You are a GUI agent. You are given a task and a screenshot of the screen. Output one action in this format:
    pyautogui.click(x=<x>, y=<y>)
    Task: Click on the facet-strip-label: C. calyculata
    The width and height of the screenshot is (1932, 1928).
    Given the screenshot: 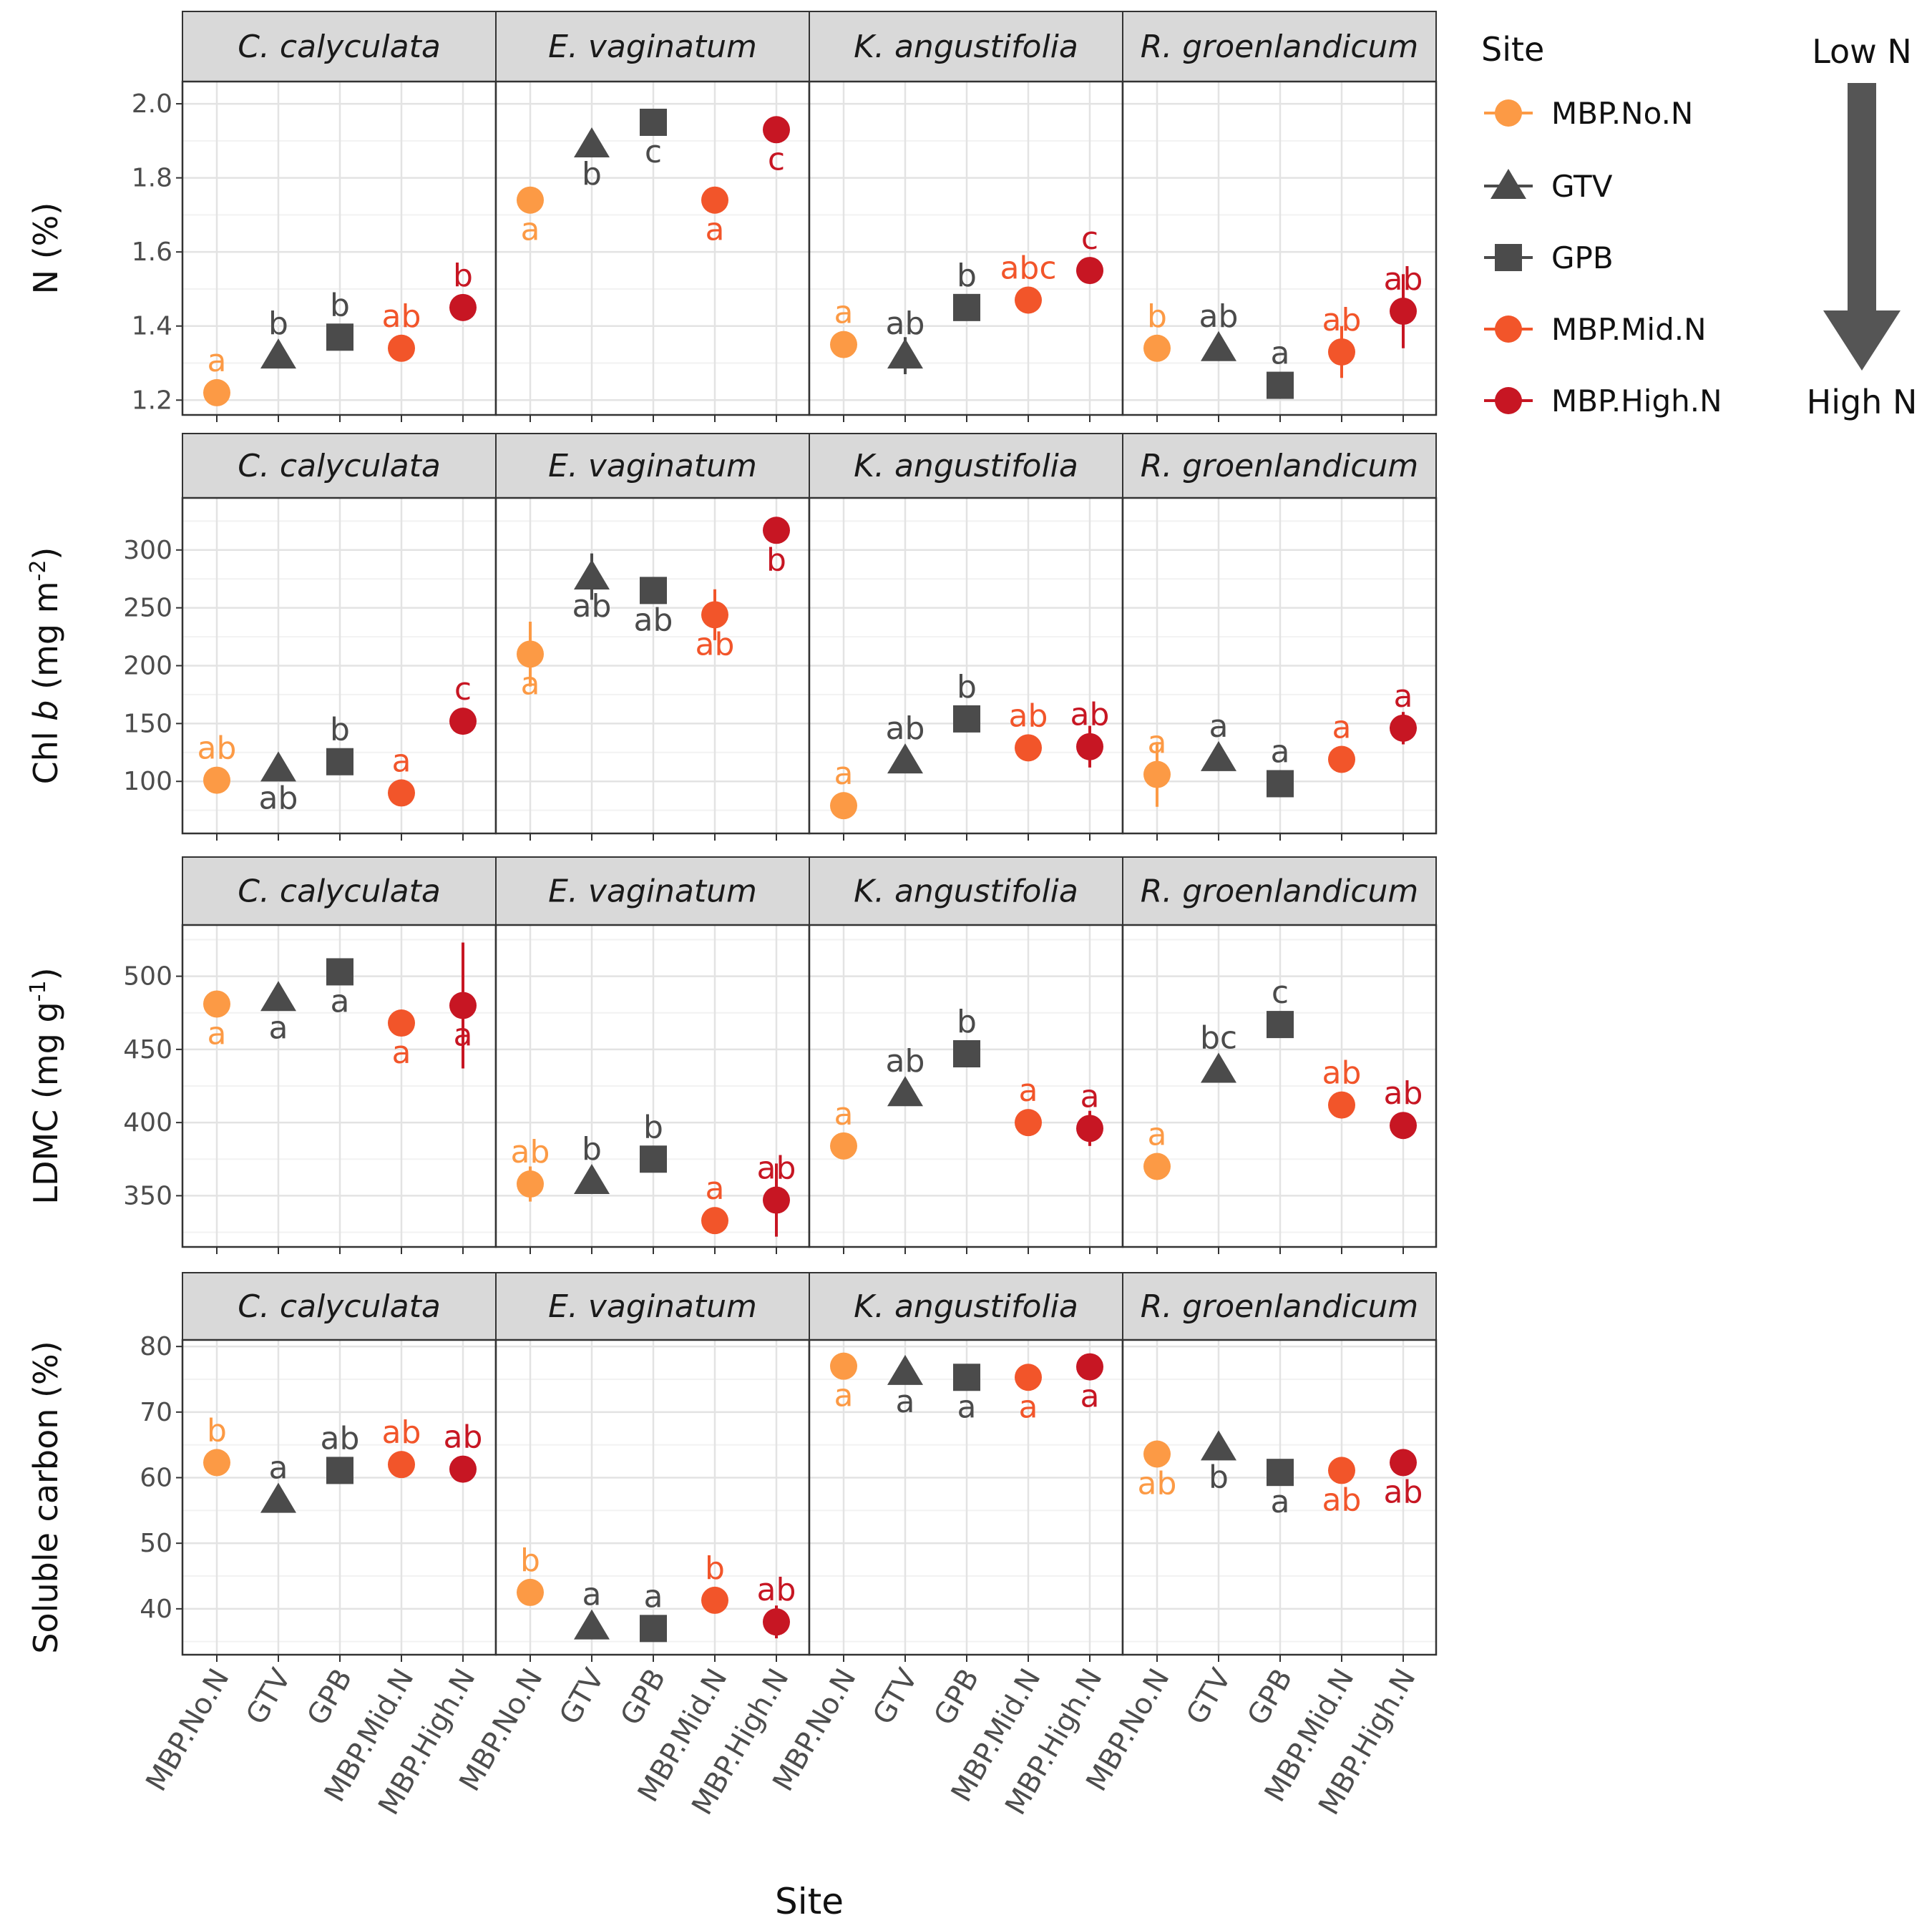 What is the action you would take?
    pyautogui.click(x=339, y=1306)
    